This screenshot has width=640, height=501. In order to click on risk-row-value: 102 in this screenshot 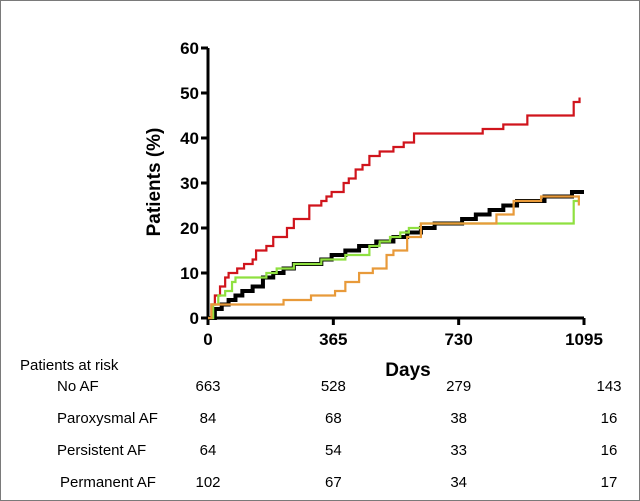, I will do `click(208, 482)`.